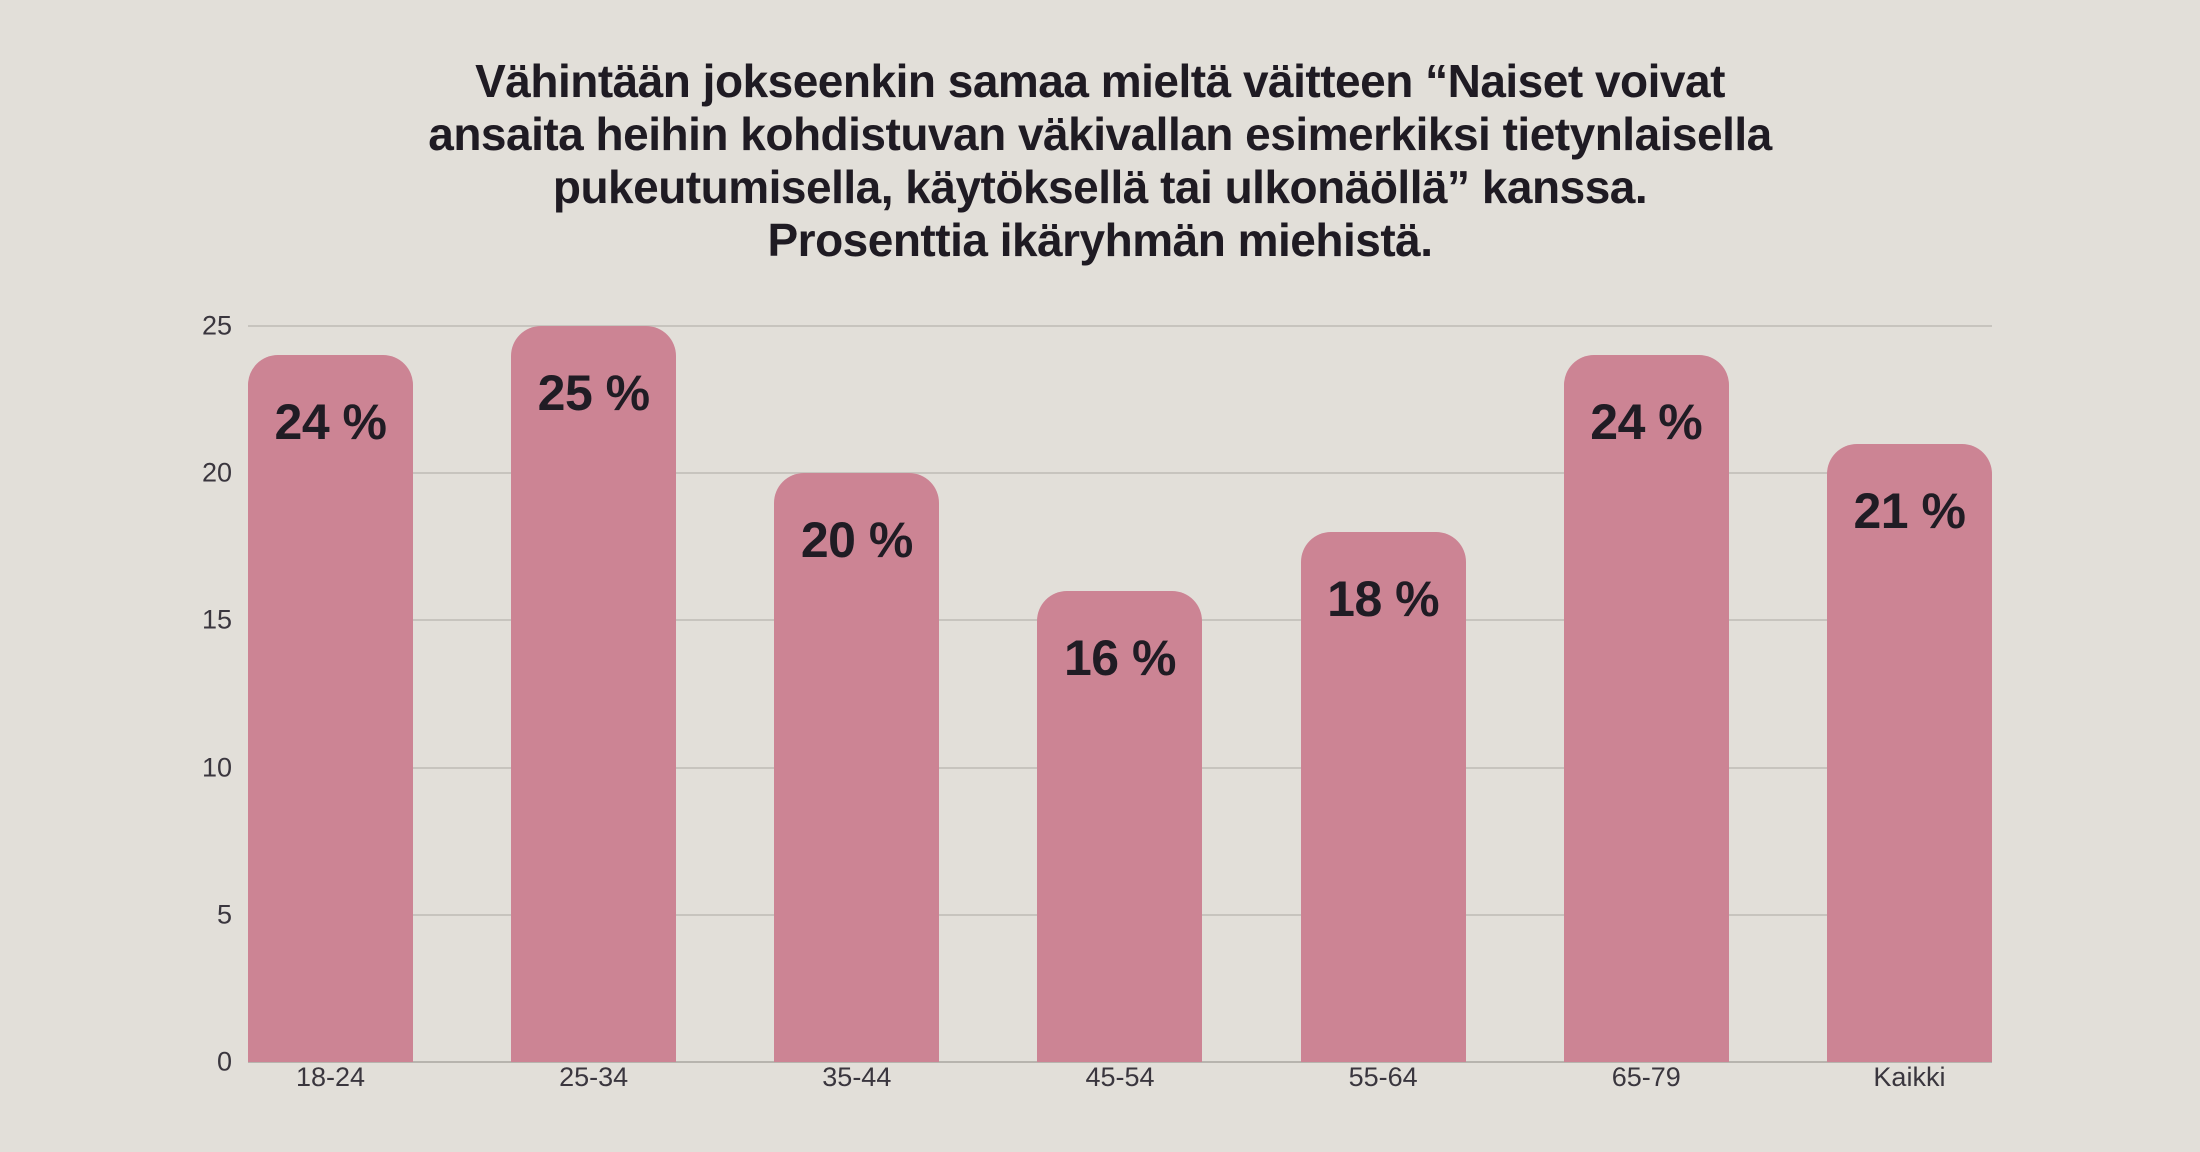 This screenshot has height=1152, width=2200. What do you see at coordinates (224, 1061) in the screenshot?
I see `y-tick-label-0: 0` at bounding box center [224, 1061].